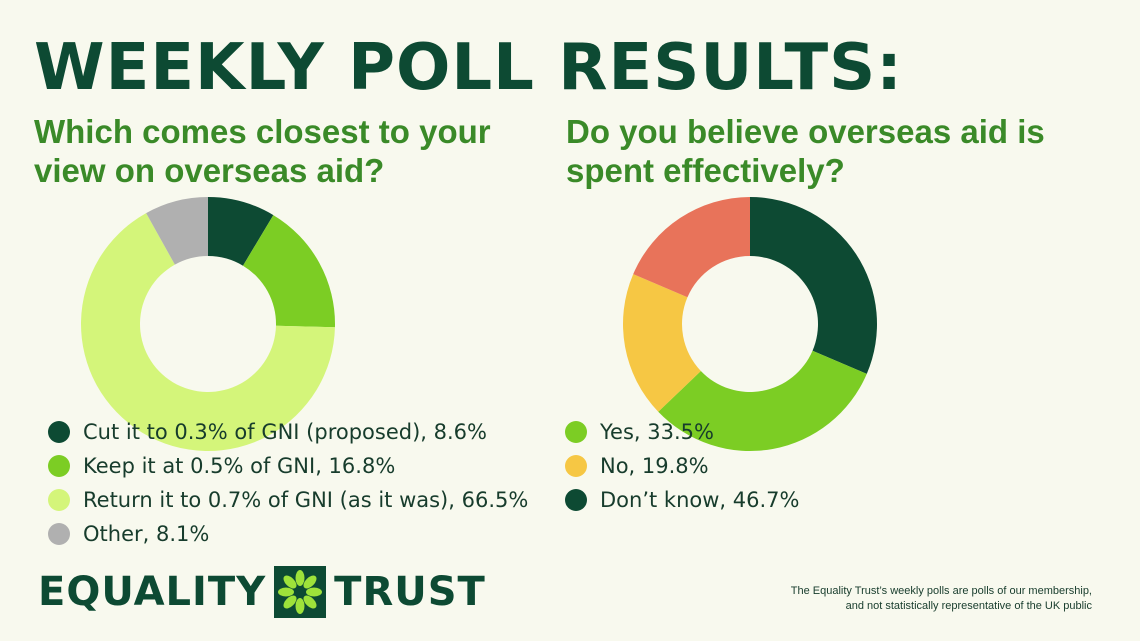  Describe the element at coordinates (285, 432) in the screenshot. I see `legend-label: Cut it to 0.3% of GNI (proposed), 8.6%` at that location.